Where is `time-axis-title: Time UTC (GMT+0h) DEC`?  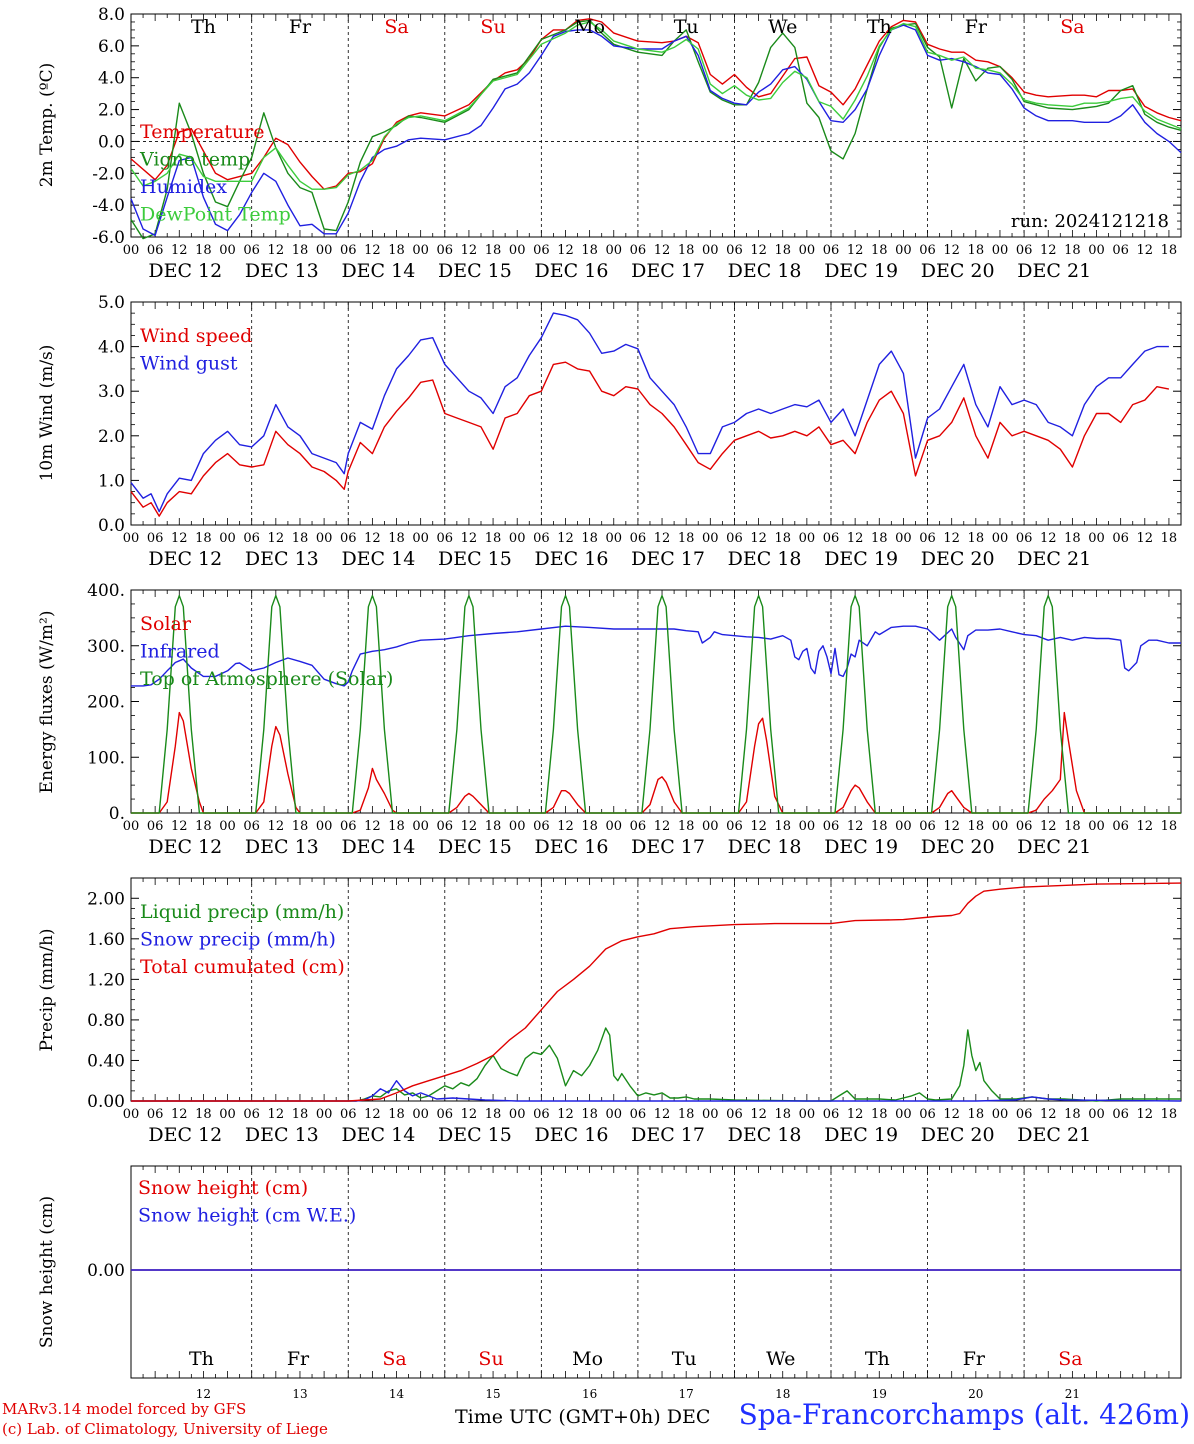
time-axis-title: Time UTC (GMT+0h) DEC is located at coordinates (583, 1417).